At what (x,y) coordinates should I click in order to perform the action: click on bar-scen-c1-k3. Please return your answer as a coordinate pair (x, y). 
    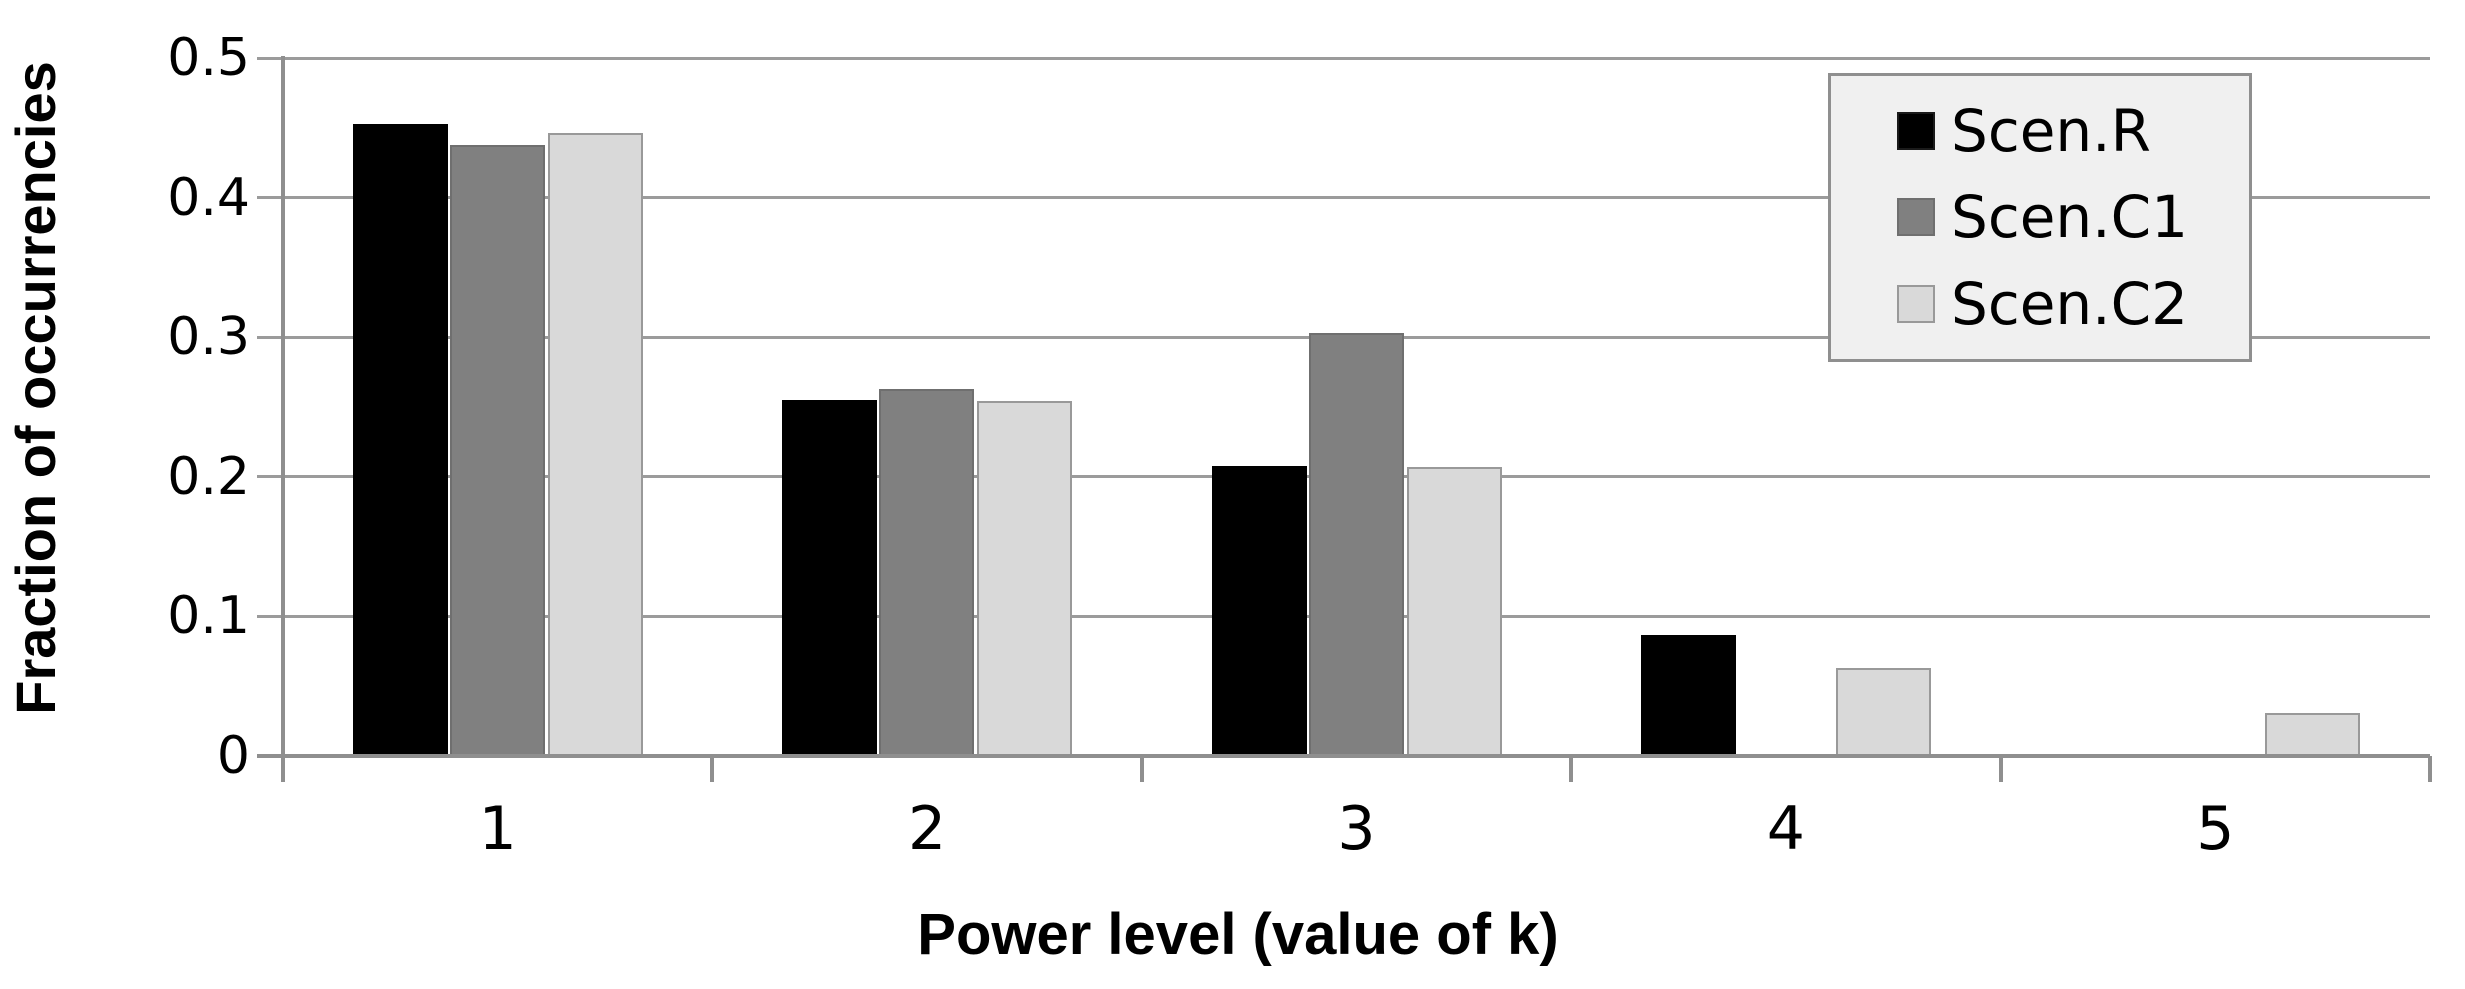
    Looking at the image, I should click on (1356, 544).